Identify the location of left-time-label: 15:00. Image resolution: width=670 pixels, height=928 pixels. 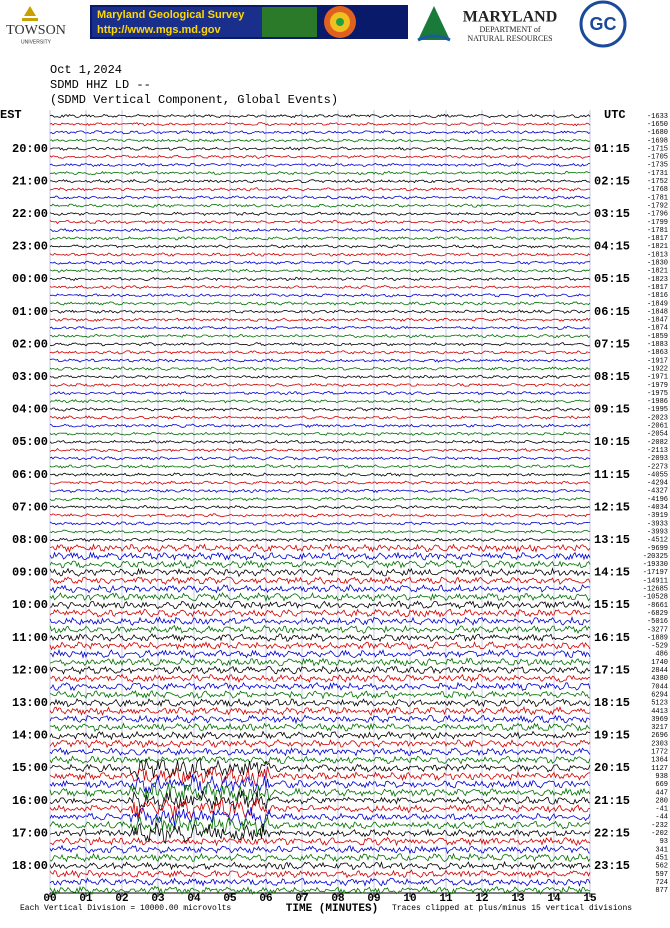
(30, 768).